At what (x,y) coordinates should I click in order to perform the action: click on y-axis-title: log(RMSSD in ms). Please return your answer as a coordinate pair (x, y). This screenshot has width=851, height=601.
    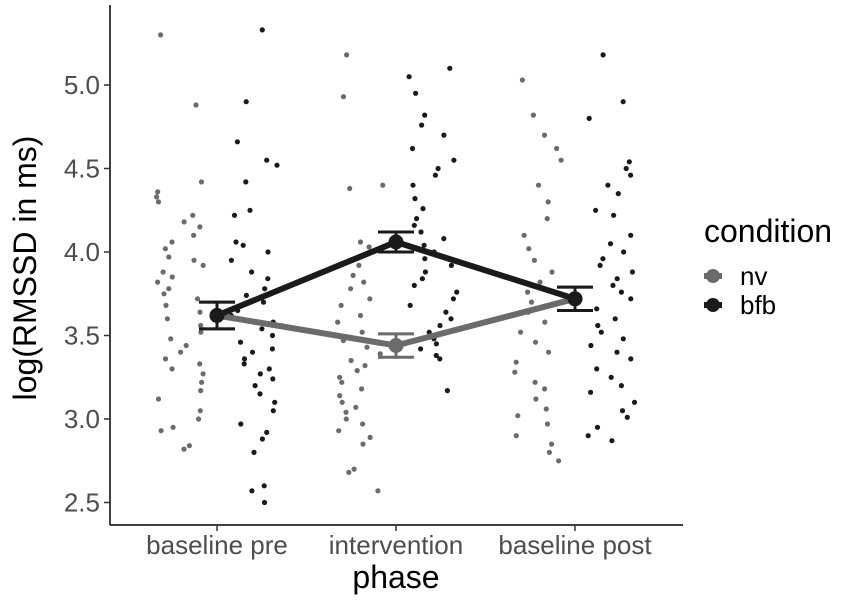
    Looking at the image, I should click on (25, 268).